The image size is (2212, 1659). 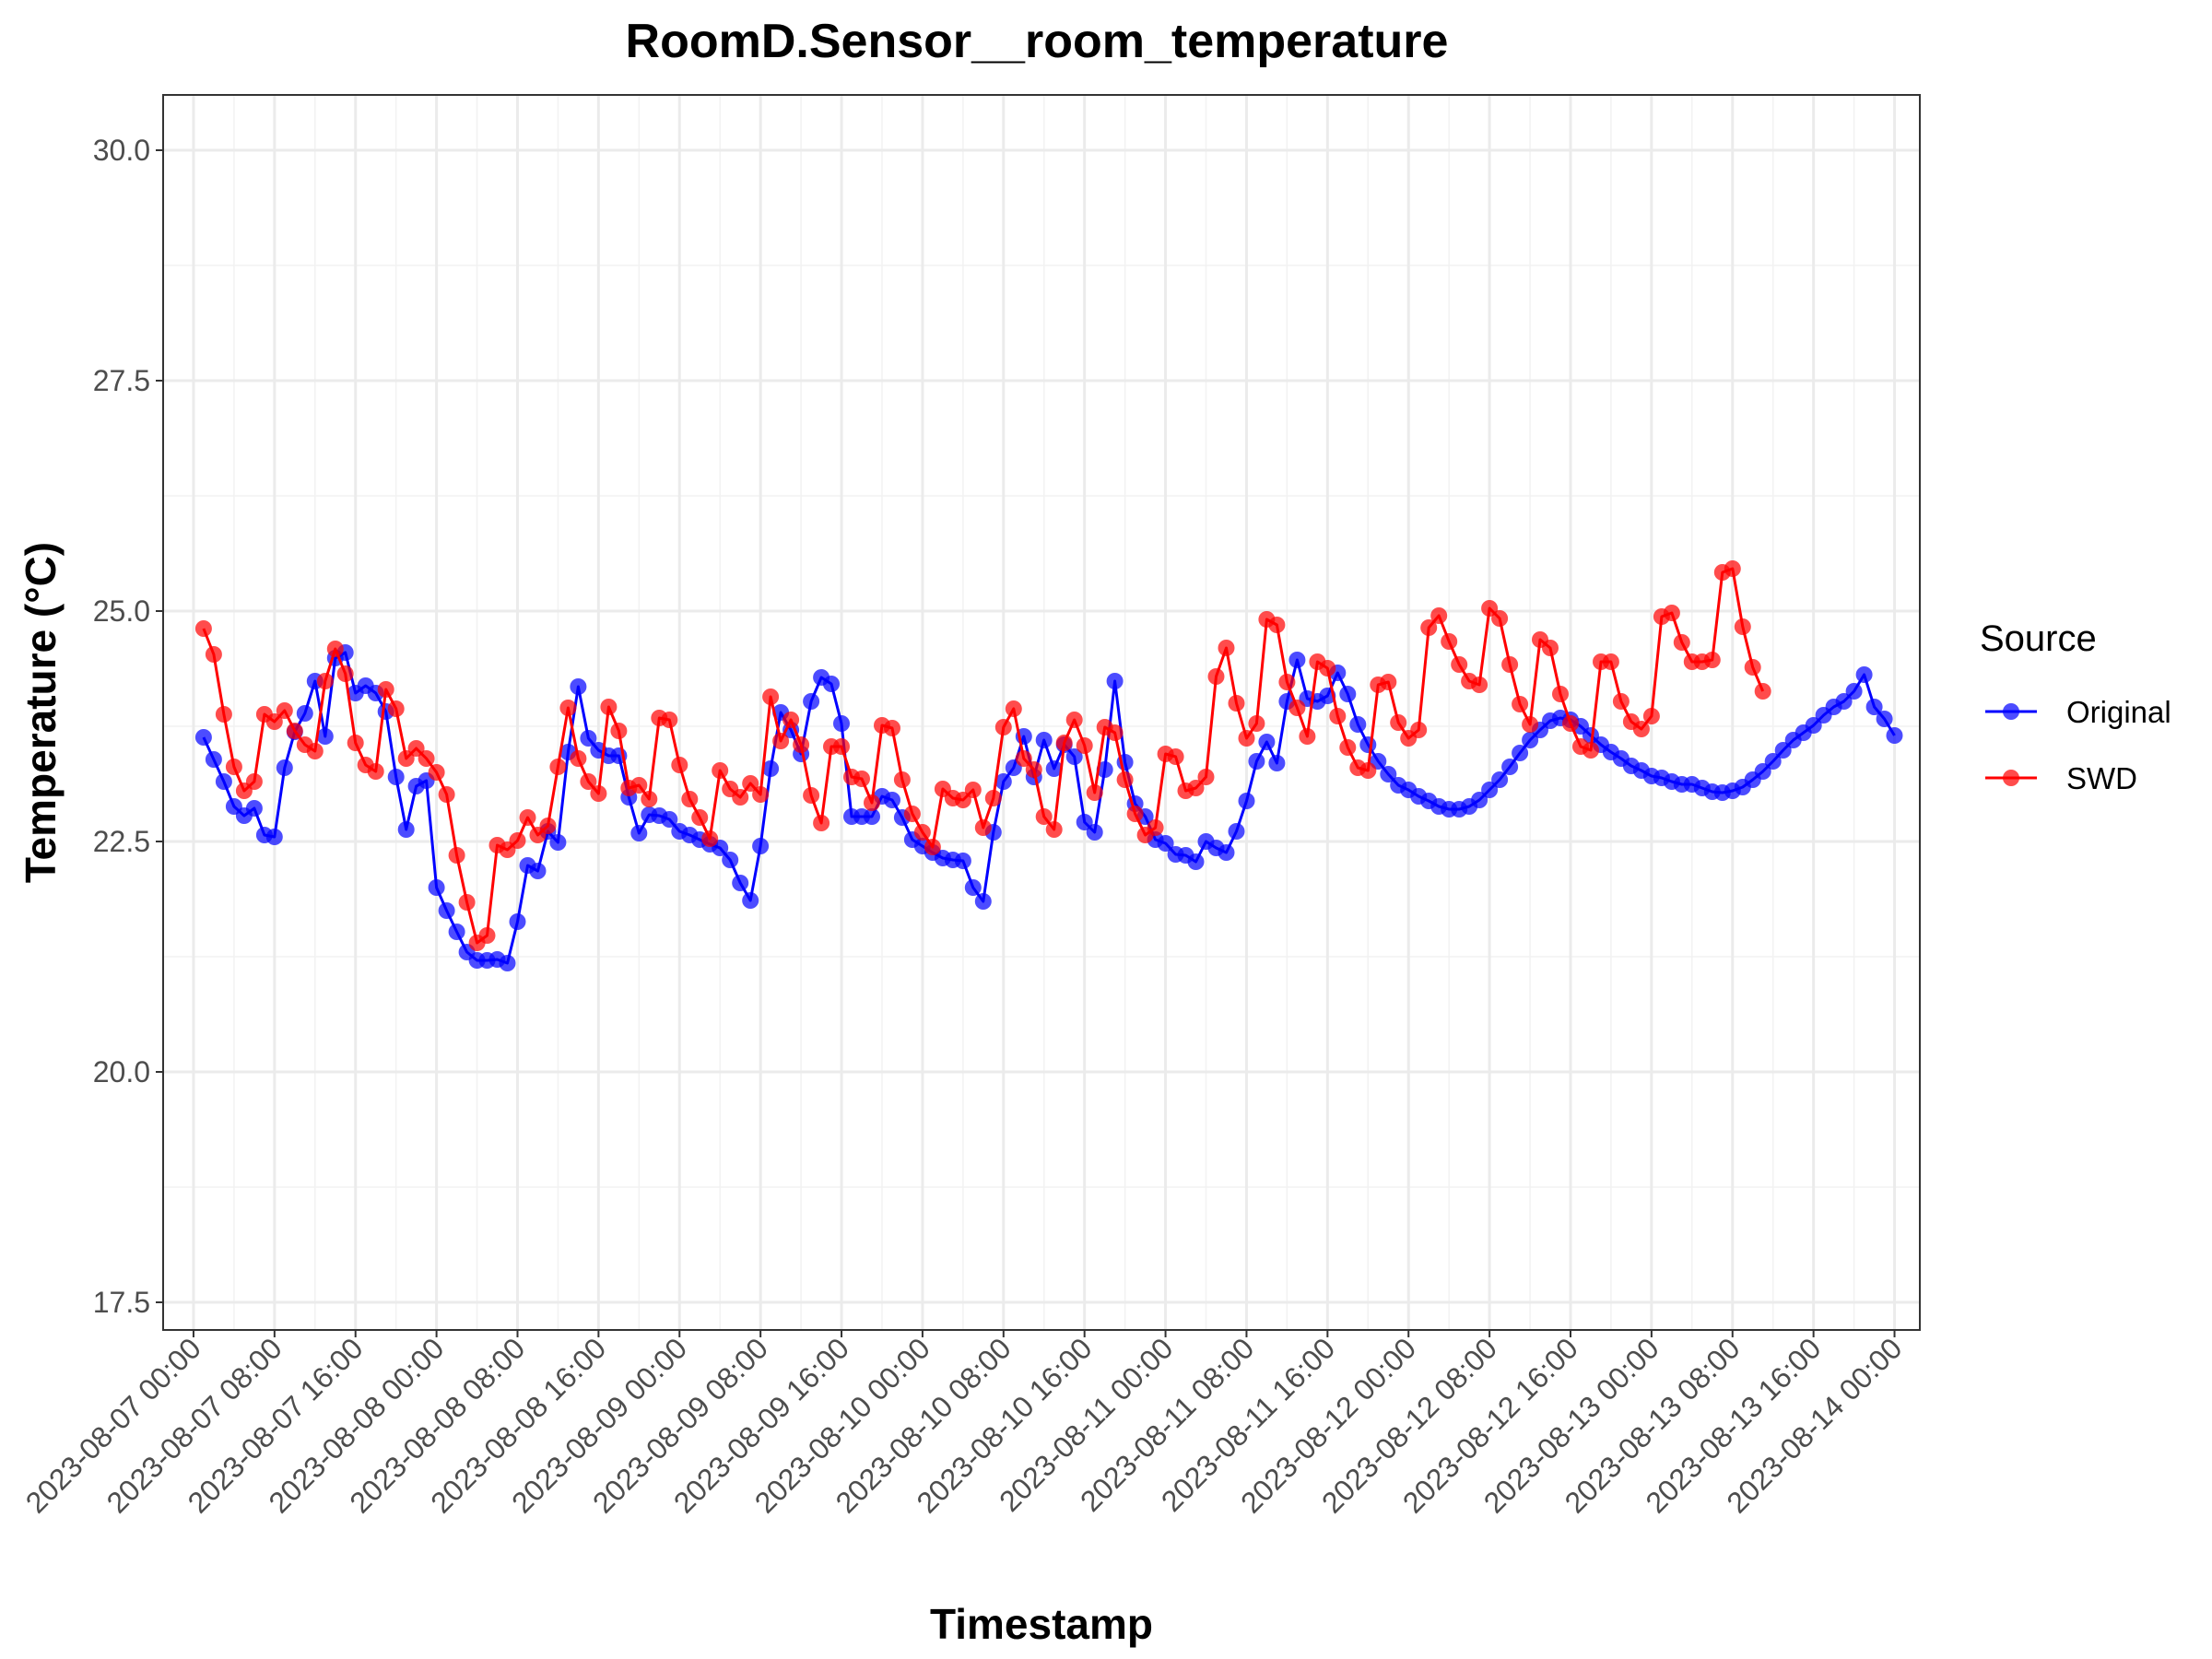 What do you see at coordinates (121, 380) in the screenshot?
I see `y-tick-label: 27.5` at bounding box center [121, 380].